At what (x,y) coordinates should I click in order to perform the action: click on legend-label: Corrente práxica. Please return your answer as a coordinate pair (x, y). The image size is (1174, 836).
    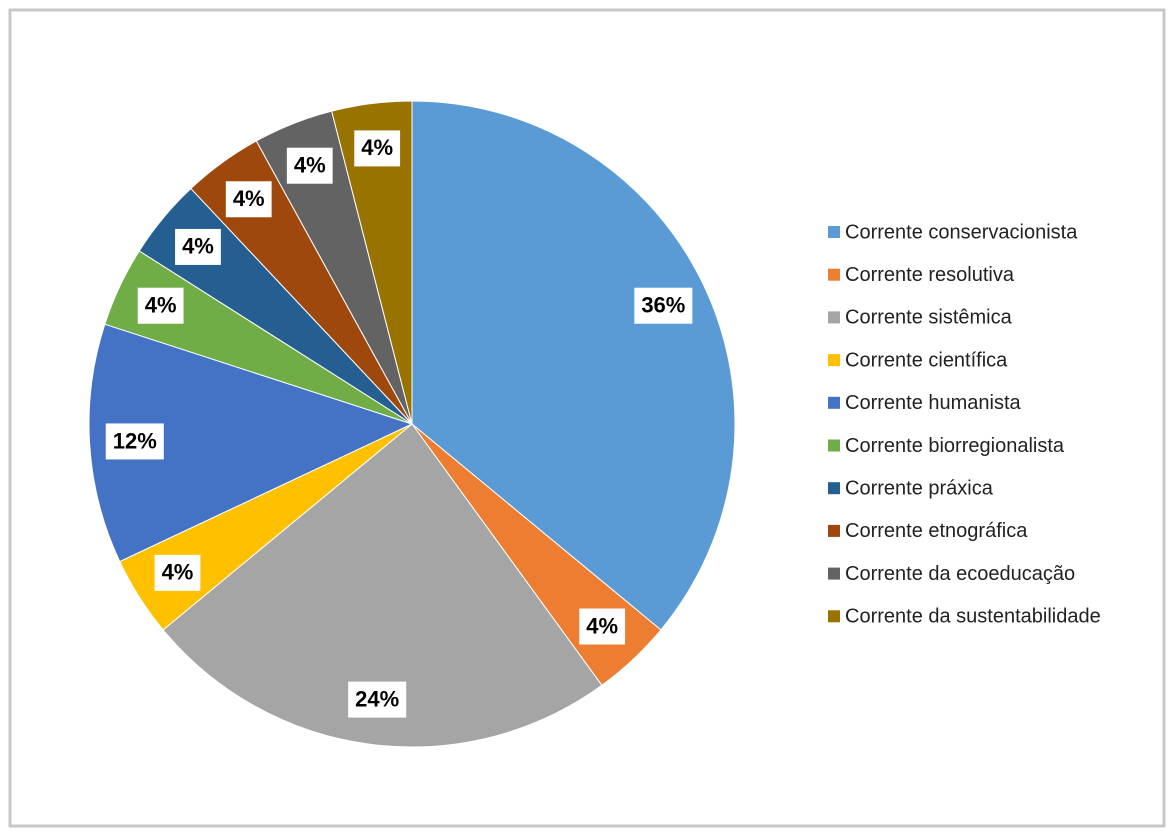
    Looking at the image, I should click on (919, 488).